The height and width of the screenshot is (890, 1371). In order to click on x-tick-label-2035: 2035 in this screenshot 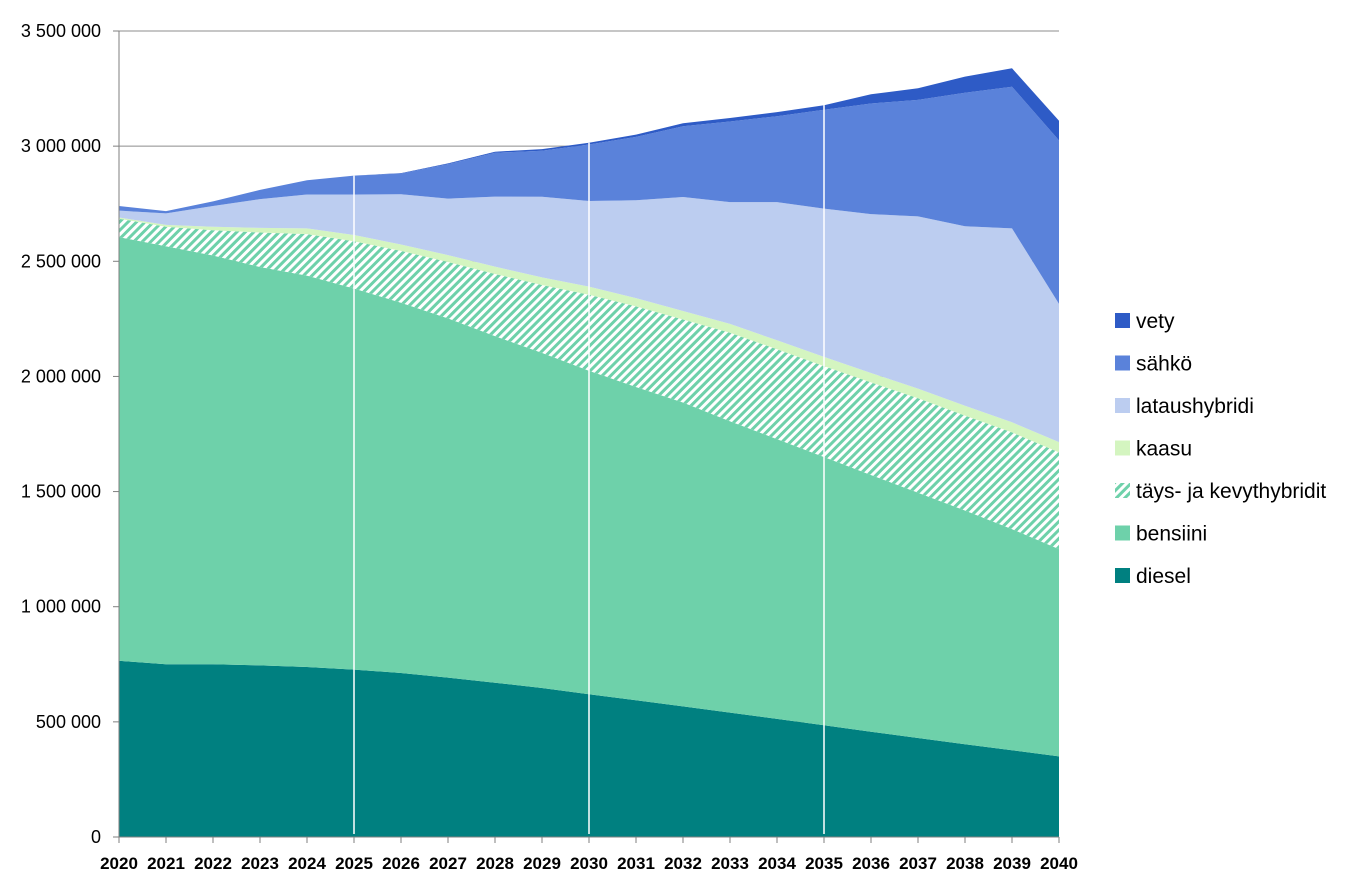, I will do `click(824, 863)`.